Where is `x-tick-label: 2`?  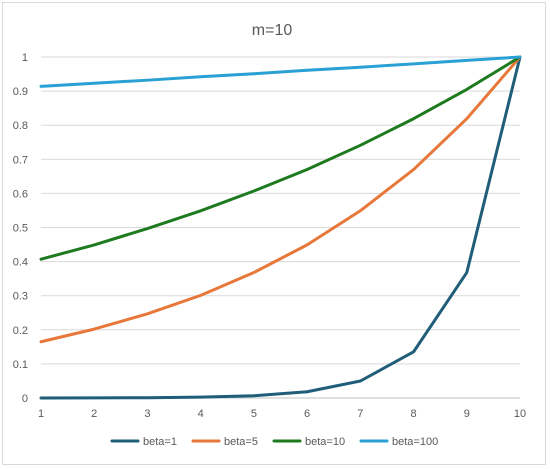
x-tick-label: 2 is located at coordinates (94, 414).